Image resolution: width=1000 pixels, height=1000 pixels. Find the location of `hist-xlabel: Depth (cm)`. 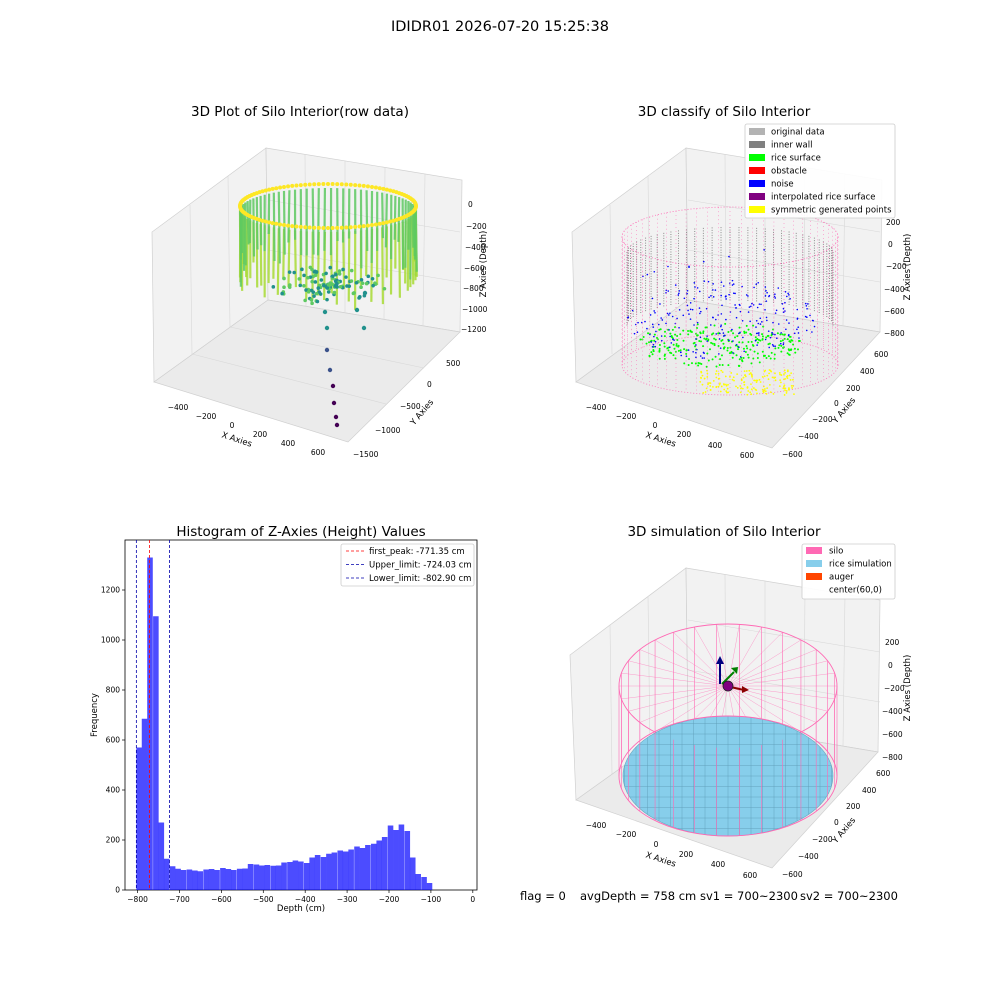

hist-xlabel: Depth (cm) is located at coordinates (301, 909).